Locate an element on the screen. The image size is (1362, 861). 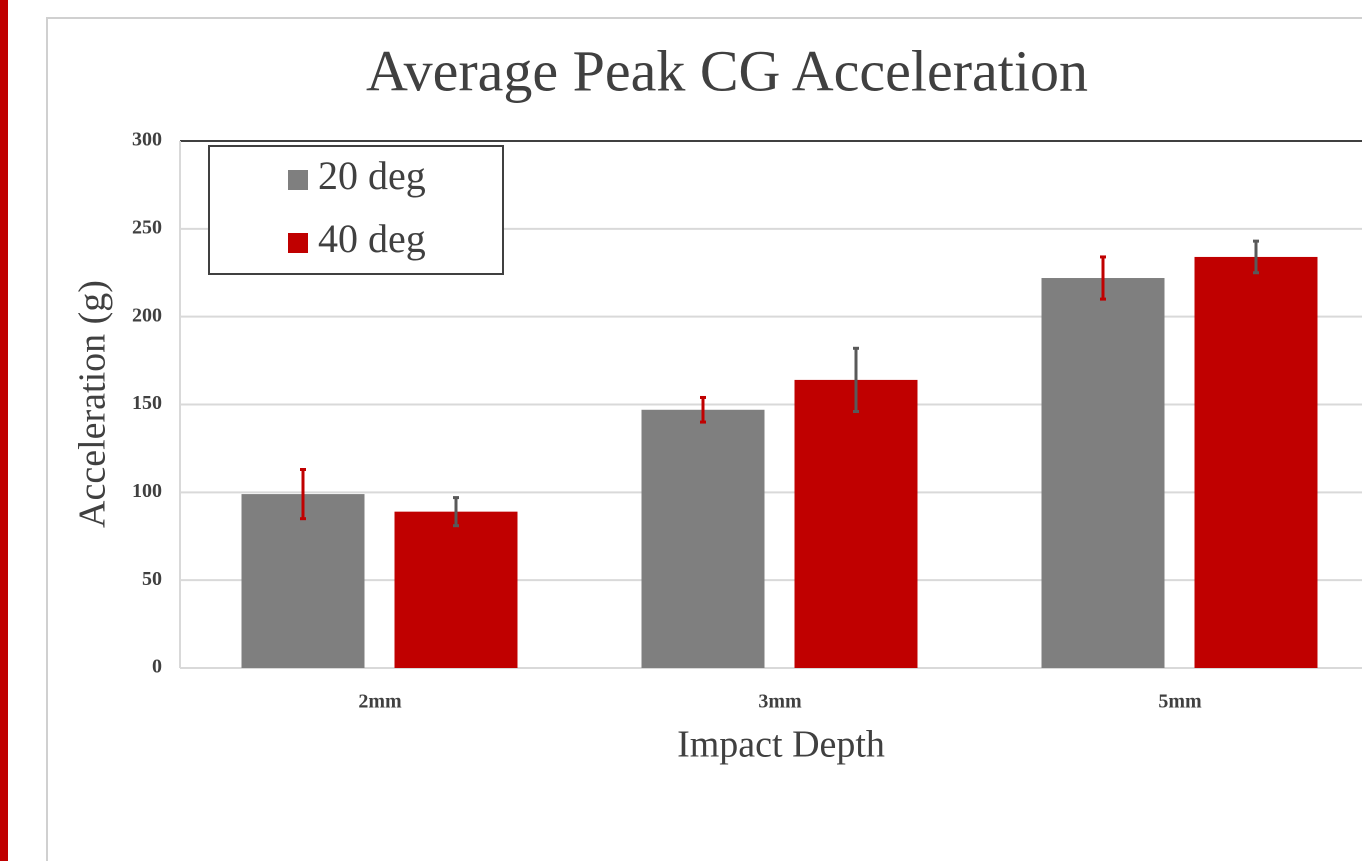
x-axis-label: Impact Depth is located at coordinates (781, 745).